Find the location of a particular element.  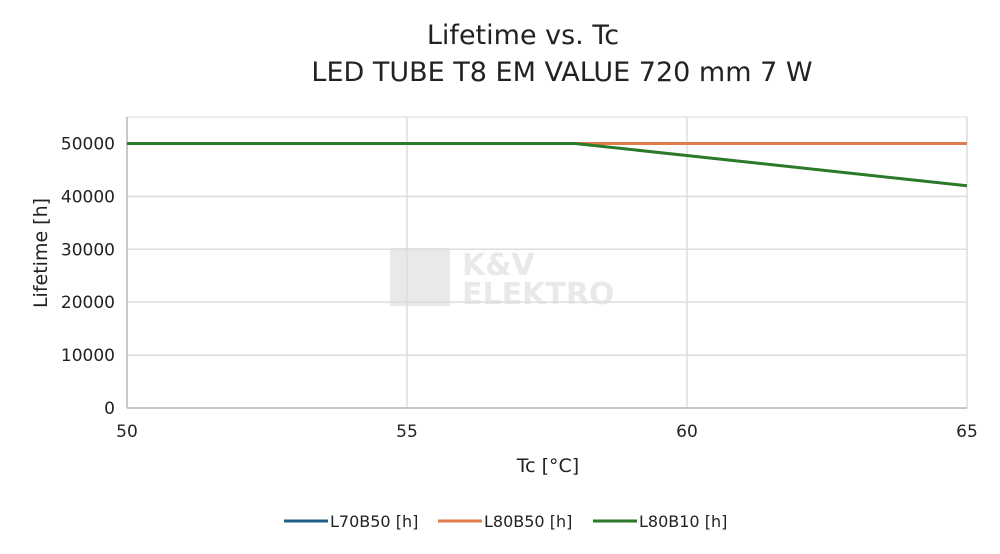

x-tick-label: 65 is located at coordinates (967, 432).